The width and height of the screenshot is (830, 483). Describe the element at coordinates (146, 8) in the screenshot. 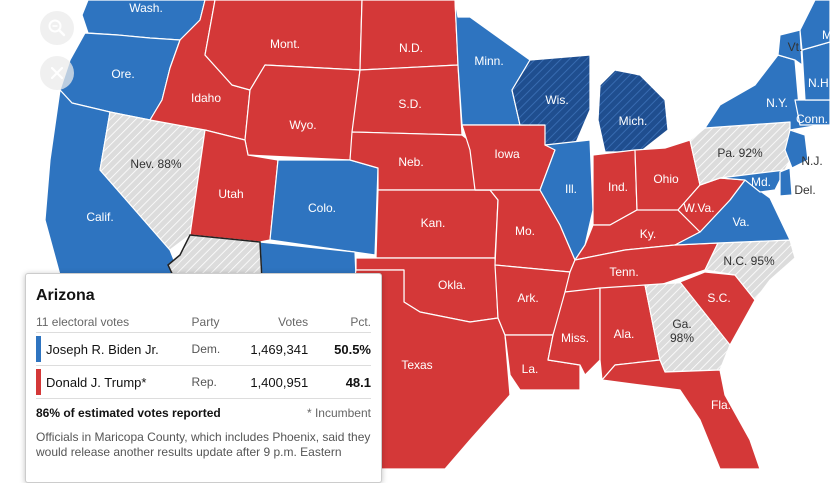

I see `label-wash: Wash.` at that location.